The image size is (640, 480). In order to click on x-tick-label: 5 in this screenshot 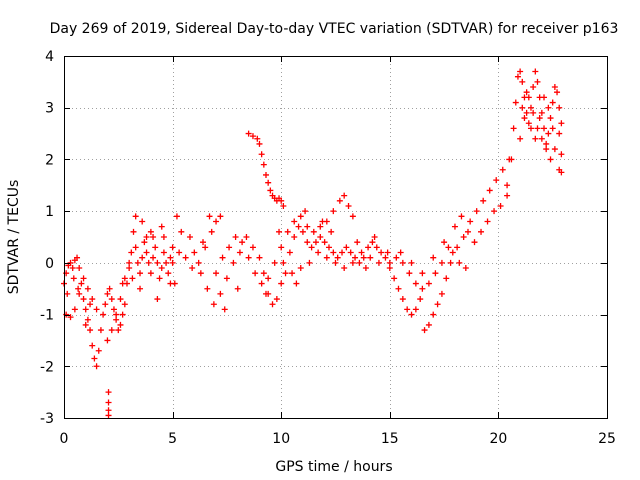, I will do `click(172, 439)`.